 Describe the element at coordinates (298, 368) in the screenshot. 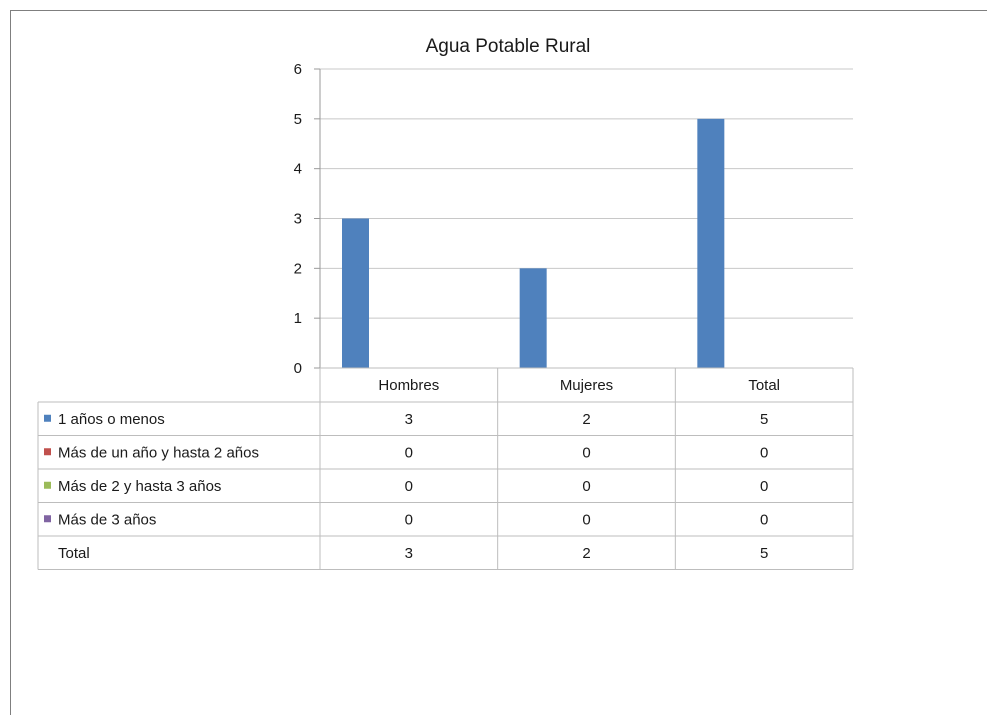

I see `y-tick-label: 0` at that location.